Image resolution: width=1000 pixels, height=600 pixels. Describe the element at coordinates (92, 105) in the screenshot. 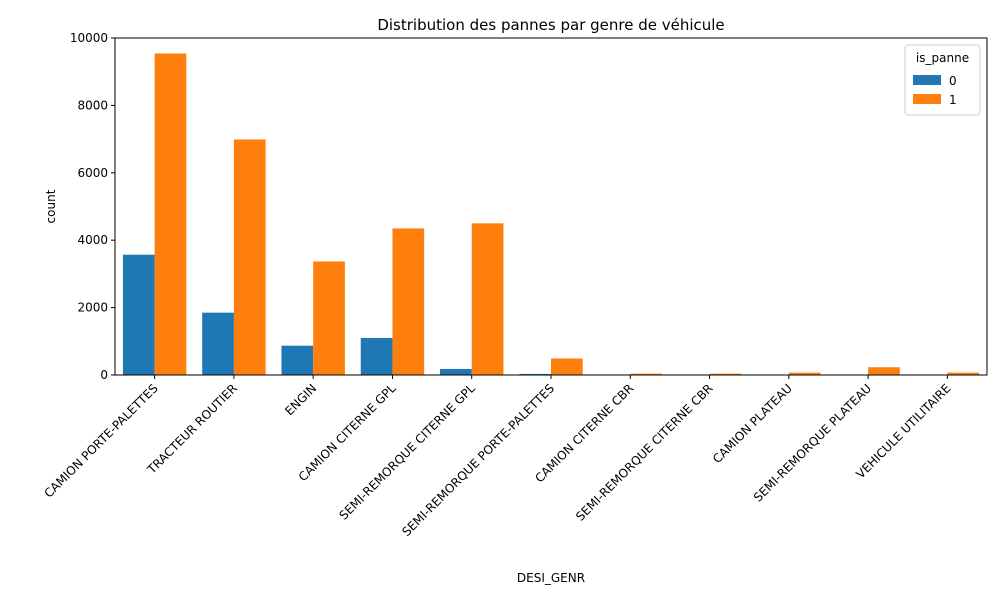

I see `y-tick-label: 8000` at that location.